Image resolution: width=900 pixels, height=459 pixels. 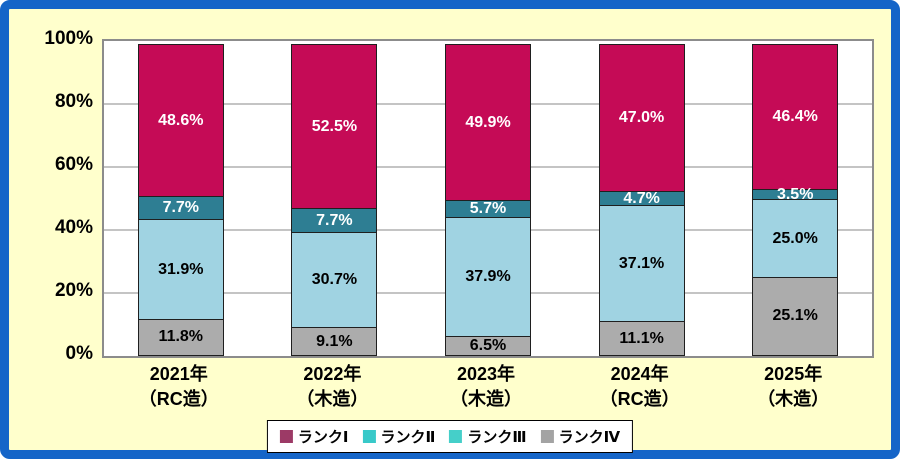 I want to click on bar-2025年: 46.4% 3.5% 25.0% 25.1%, so click(x=795, y=200).